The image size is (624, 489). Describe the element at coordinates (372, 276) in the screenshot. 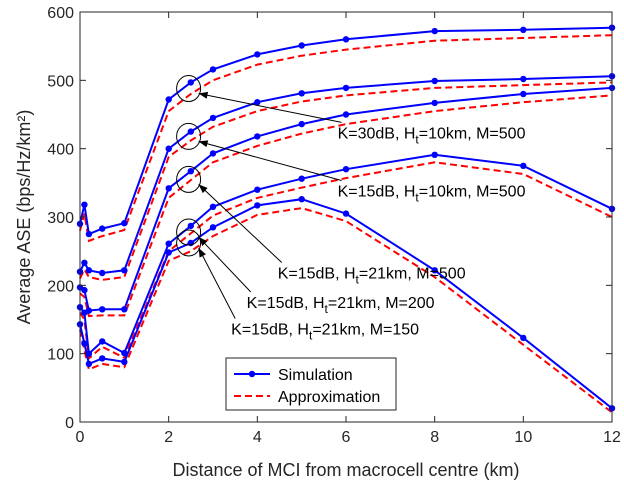

I see `annotation-label-3: K=15dB, Ht=21km, M=500` at that location.